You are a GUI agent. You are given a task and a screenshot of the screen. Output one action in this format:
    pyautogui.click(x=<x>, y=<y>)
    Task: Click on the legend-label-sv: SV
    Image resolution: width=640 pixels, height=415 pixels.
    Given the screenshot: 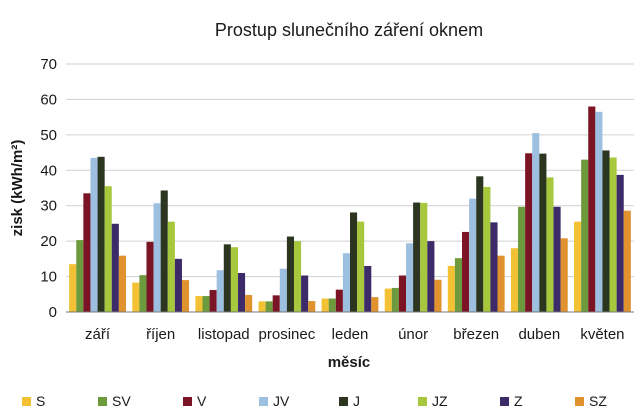 What is the action you would take?
    pyautogui.click(x=121, y=401)
    